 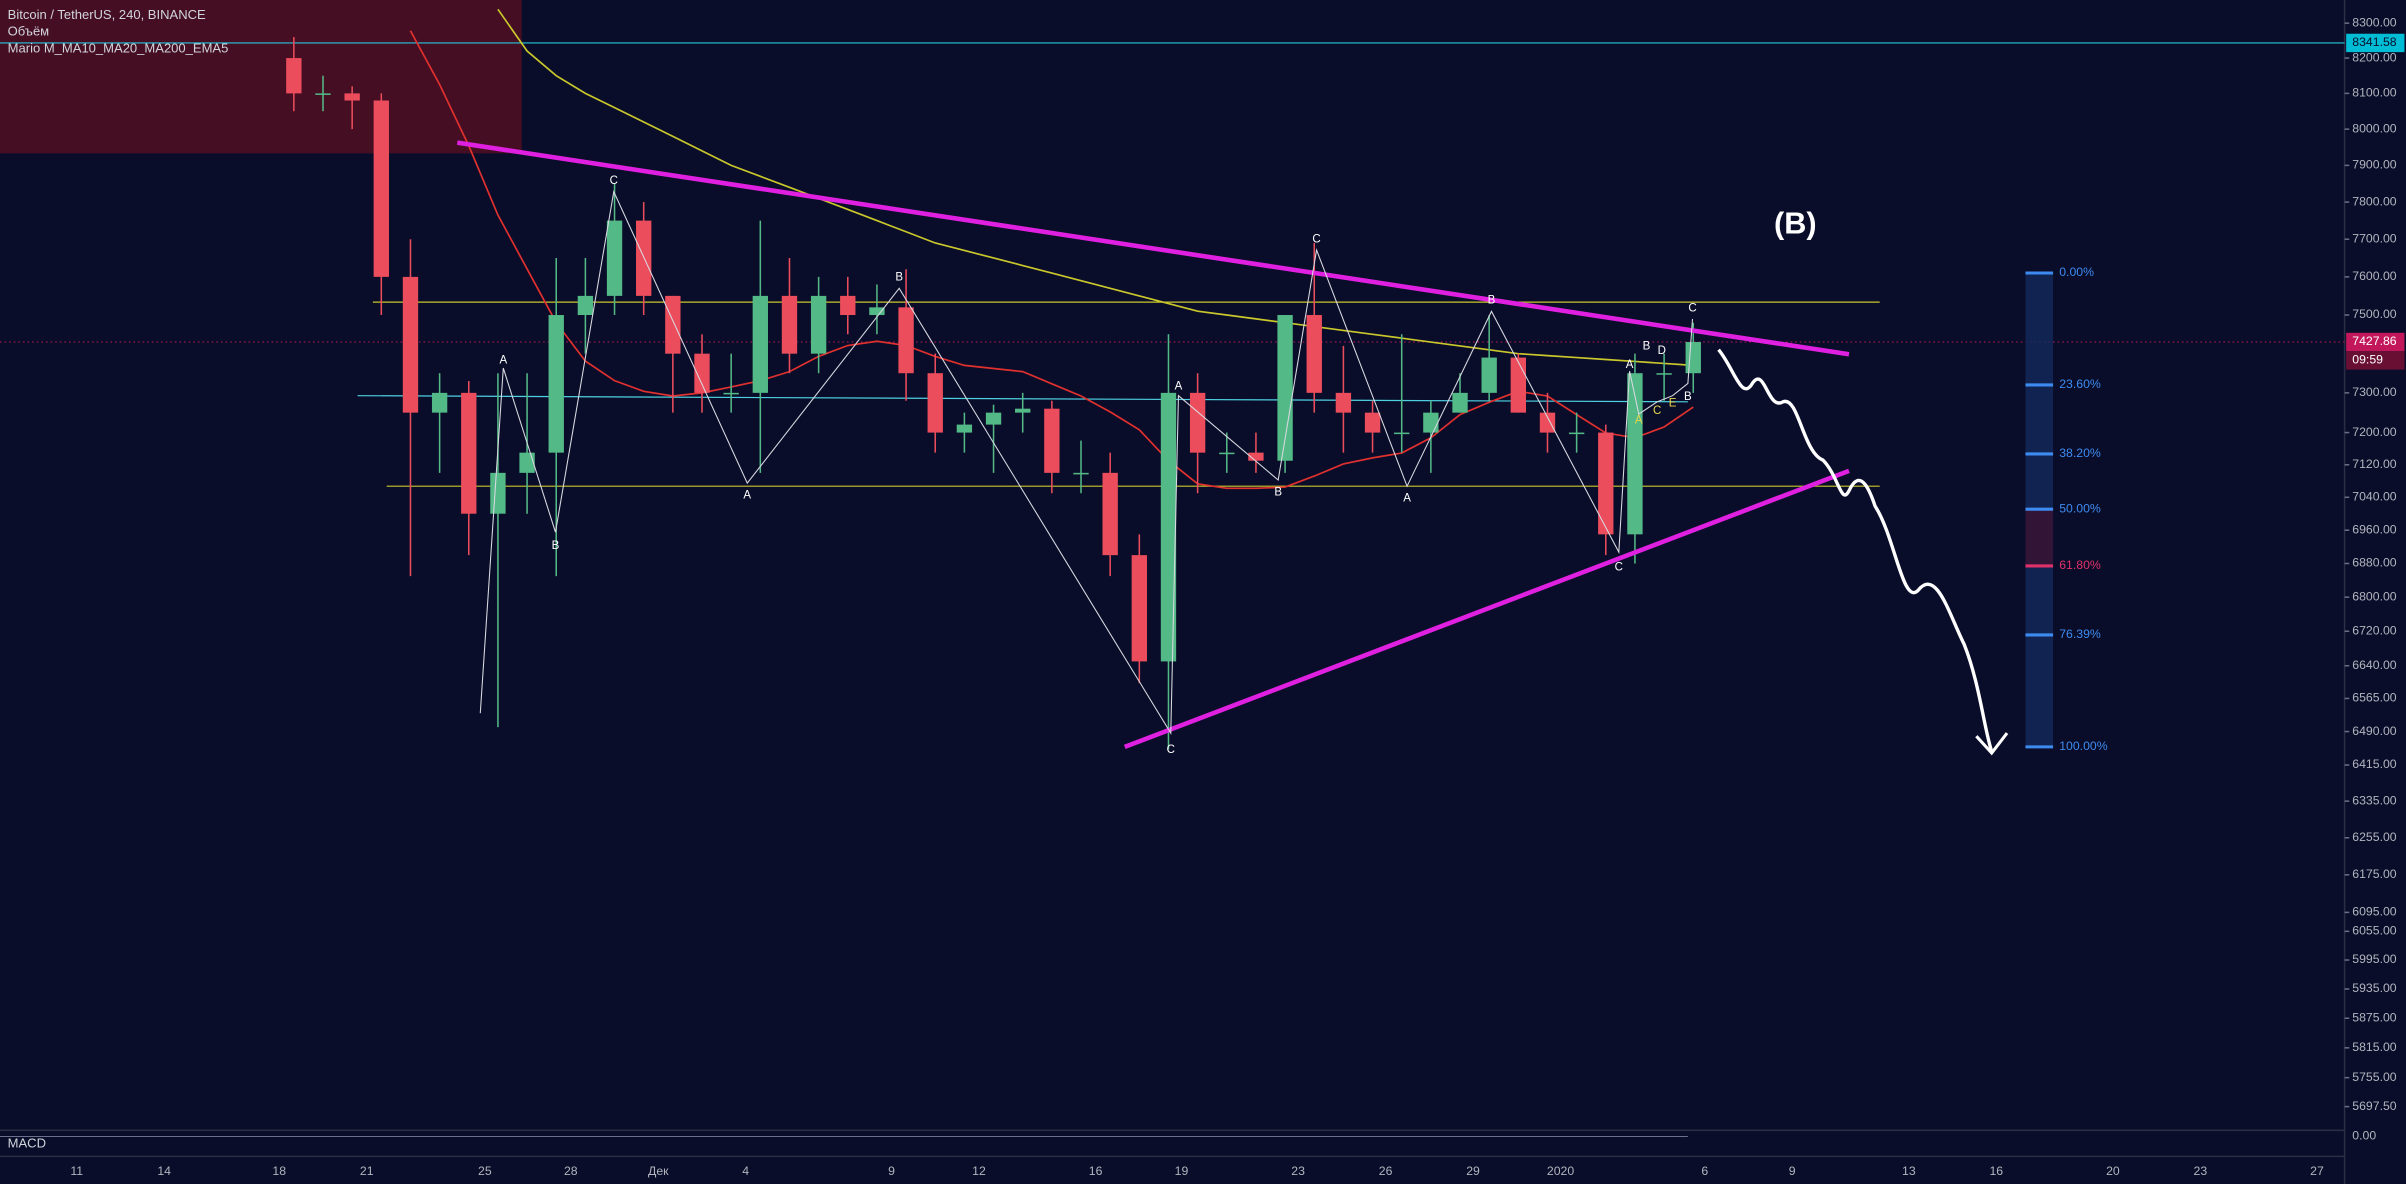 I want to click on y-tick-label: 7500.00, so click(x=2374, y=314).